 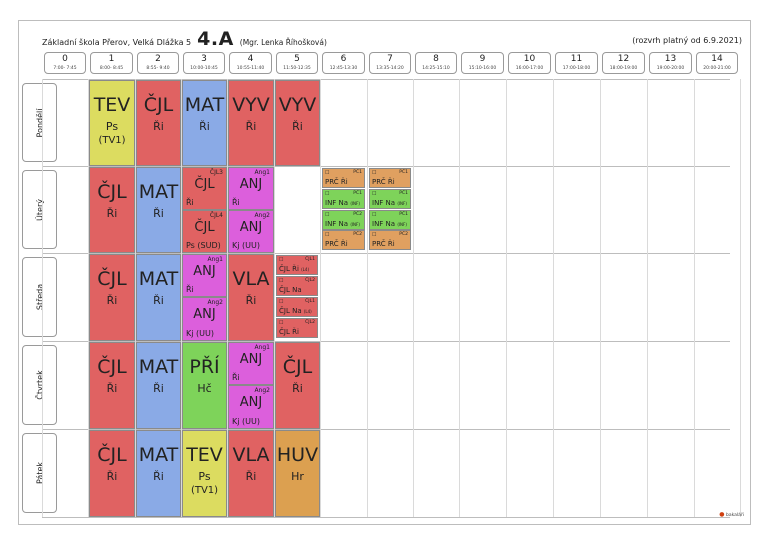 What do you see at coordinates (262, 347) in the screenshot?
I see `group-label: Ang1` at bounding box center [262, 347].